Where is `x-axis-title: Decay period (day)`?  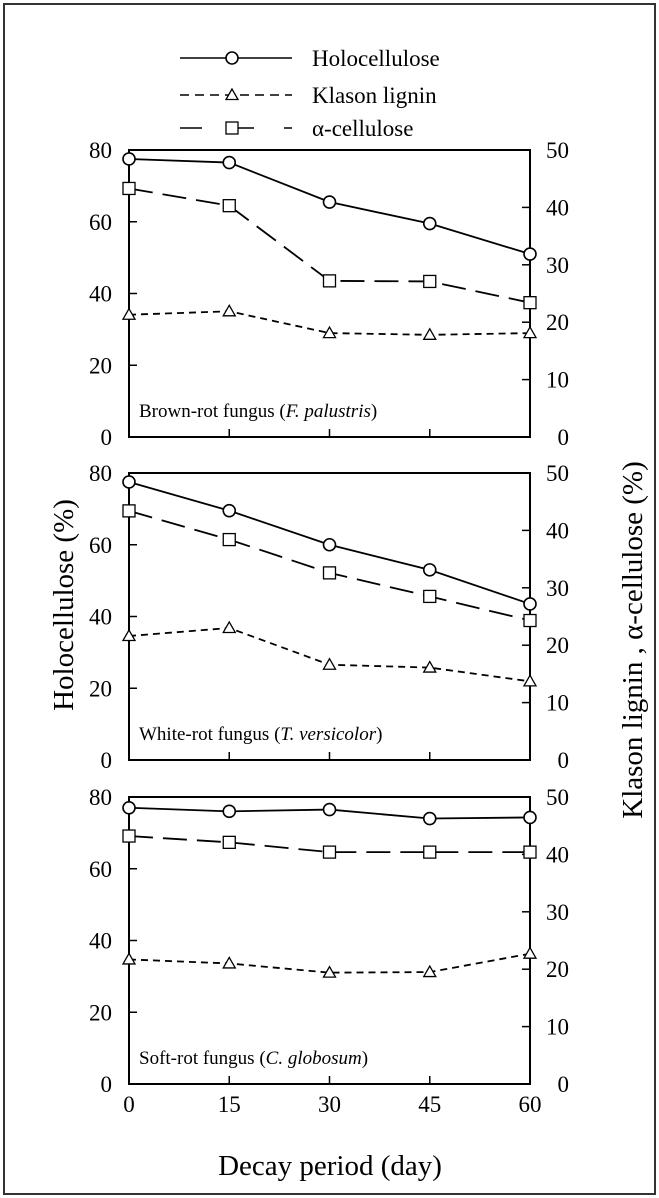
x-axis-title: Decay period (day) is located at coordinates (330, 1166).